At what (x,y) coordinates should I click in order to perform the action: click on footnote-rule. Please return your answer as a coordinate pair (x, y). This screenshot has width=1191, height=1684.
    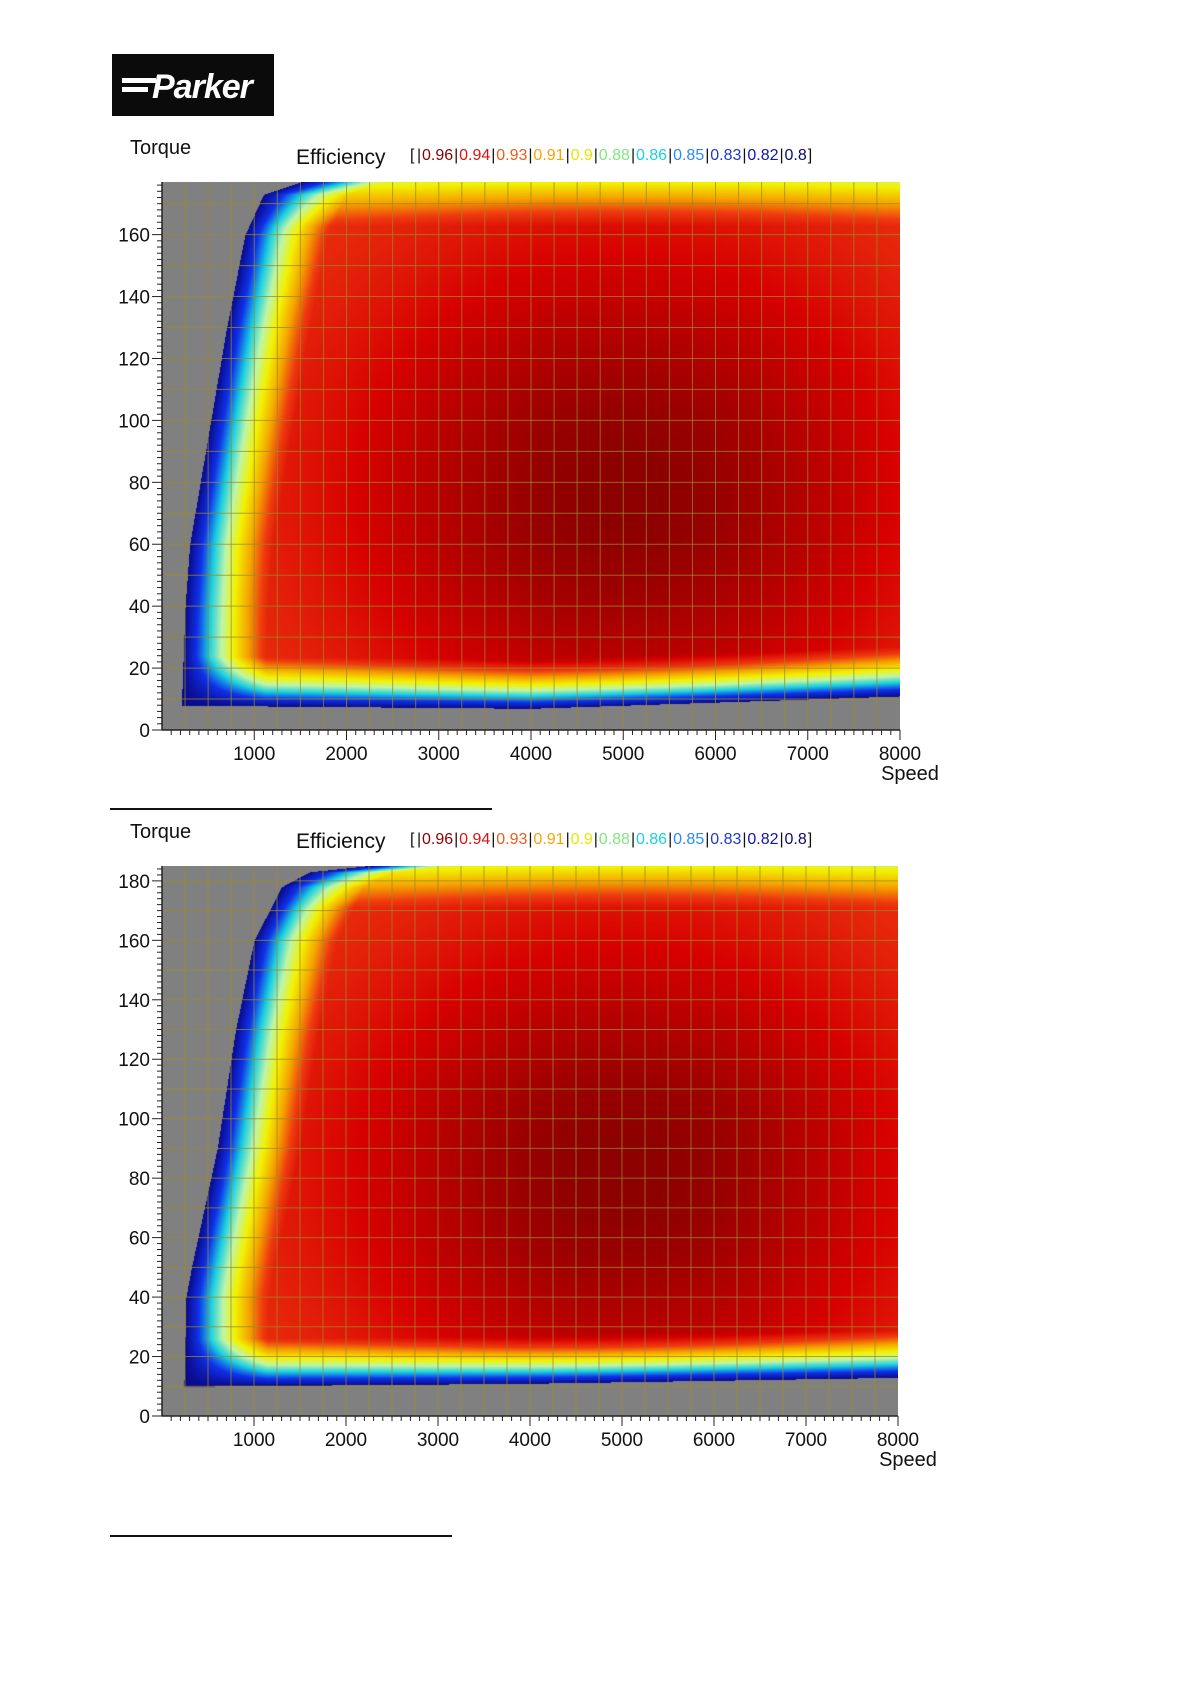
    Looking at the image, I should click on (281, 1536).